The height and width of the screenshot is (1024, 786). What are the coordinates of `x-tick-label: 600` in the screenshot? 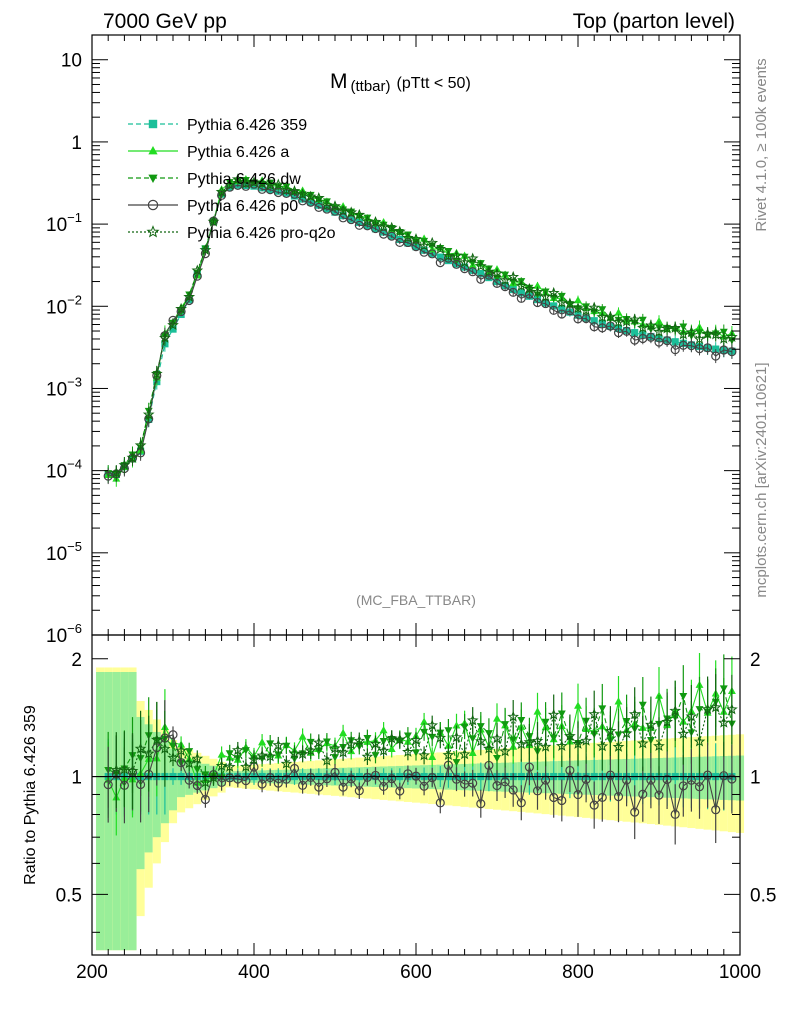 It's located at (416, 972).